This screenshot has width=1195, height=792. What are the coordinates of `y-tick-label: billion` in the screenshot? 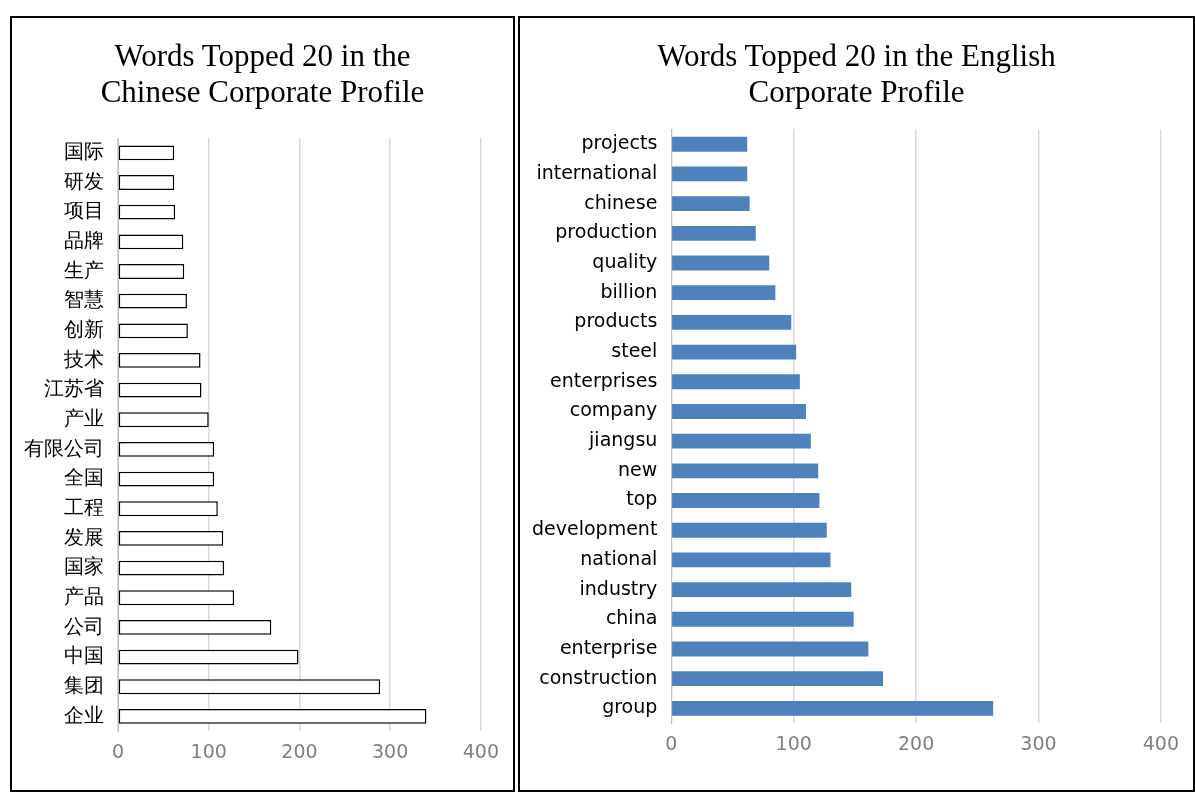 It's located at (629, 290).